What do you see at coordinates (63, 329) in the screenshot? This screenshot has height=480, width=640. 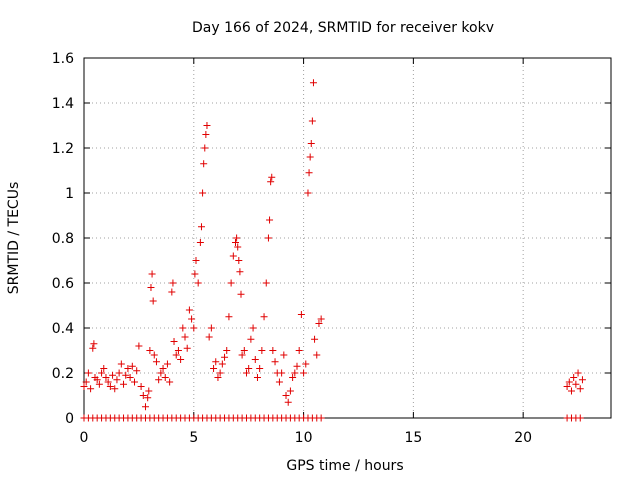 I see `y-tick-label: 0.4` at bounding box center [63, 329].